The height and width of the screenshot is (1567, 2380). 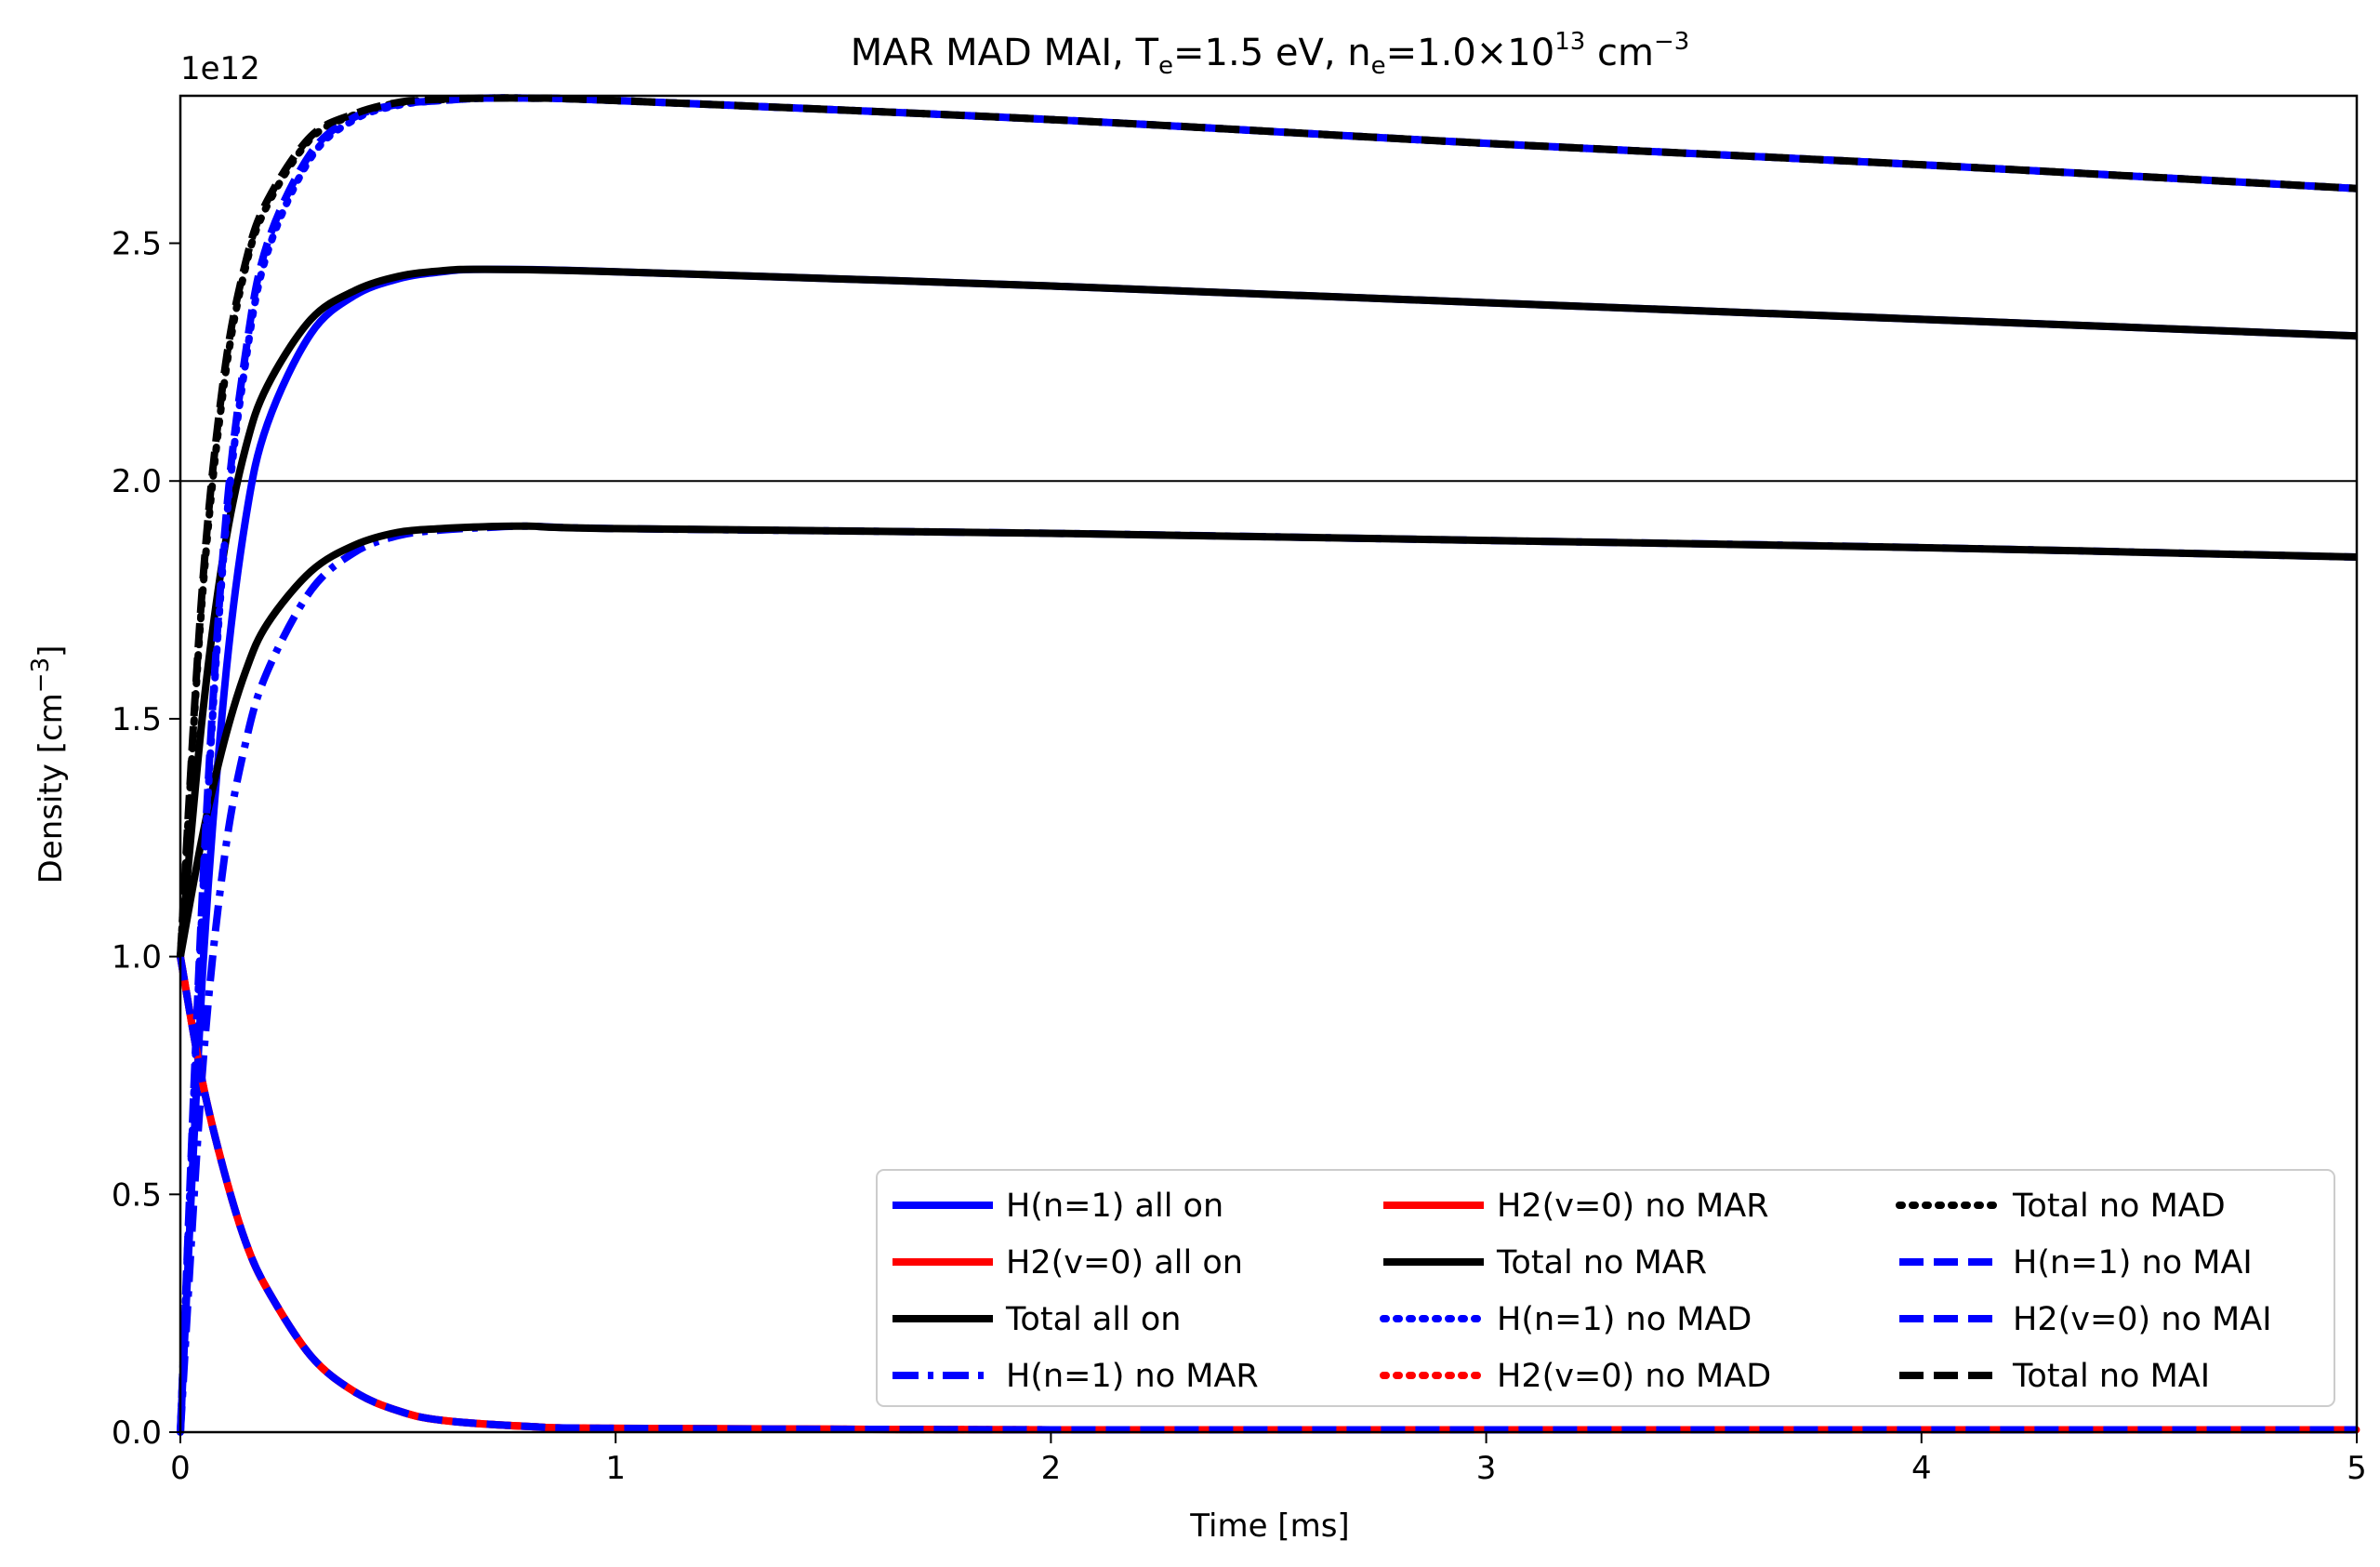 What do you see at coordinates (137, 957) in the screenshot?
I see `y-tick-label: 1.0` at bounding box center [137, 957].